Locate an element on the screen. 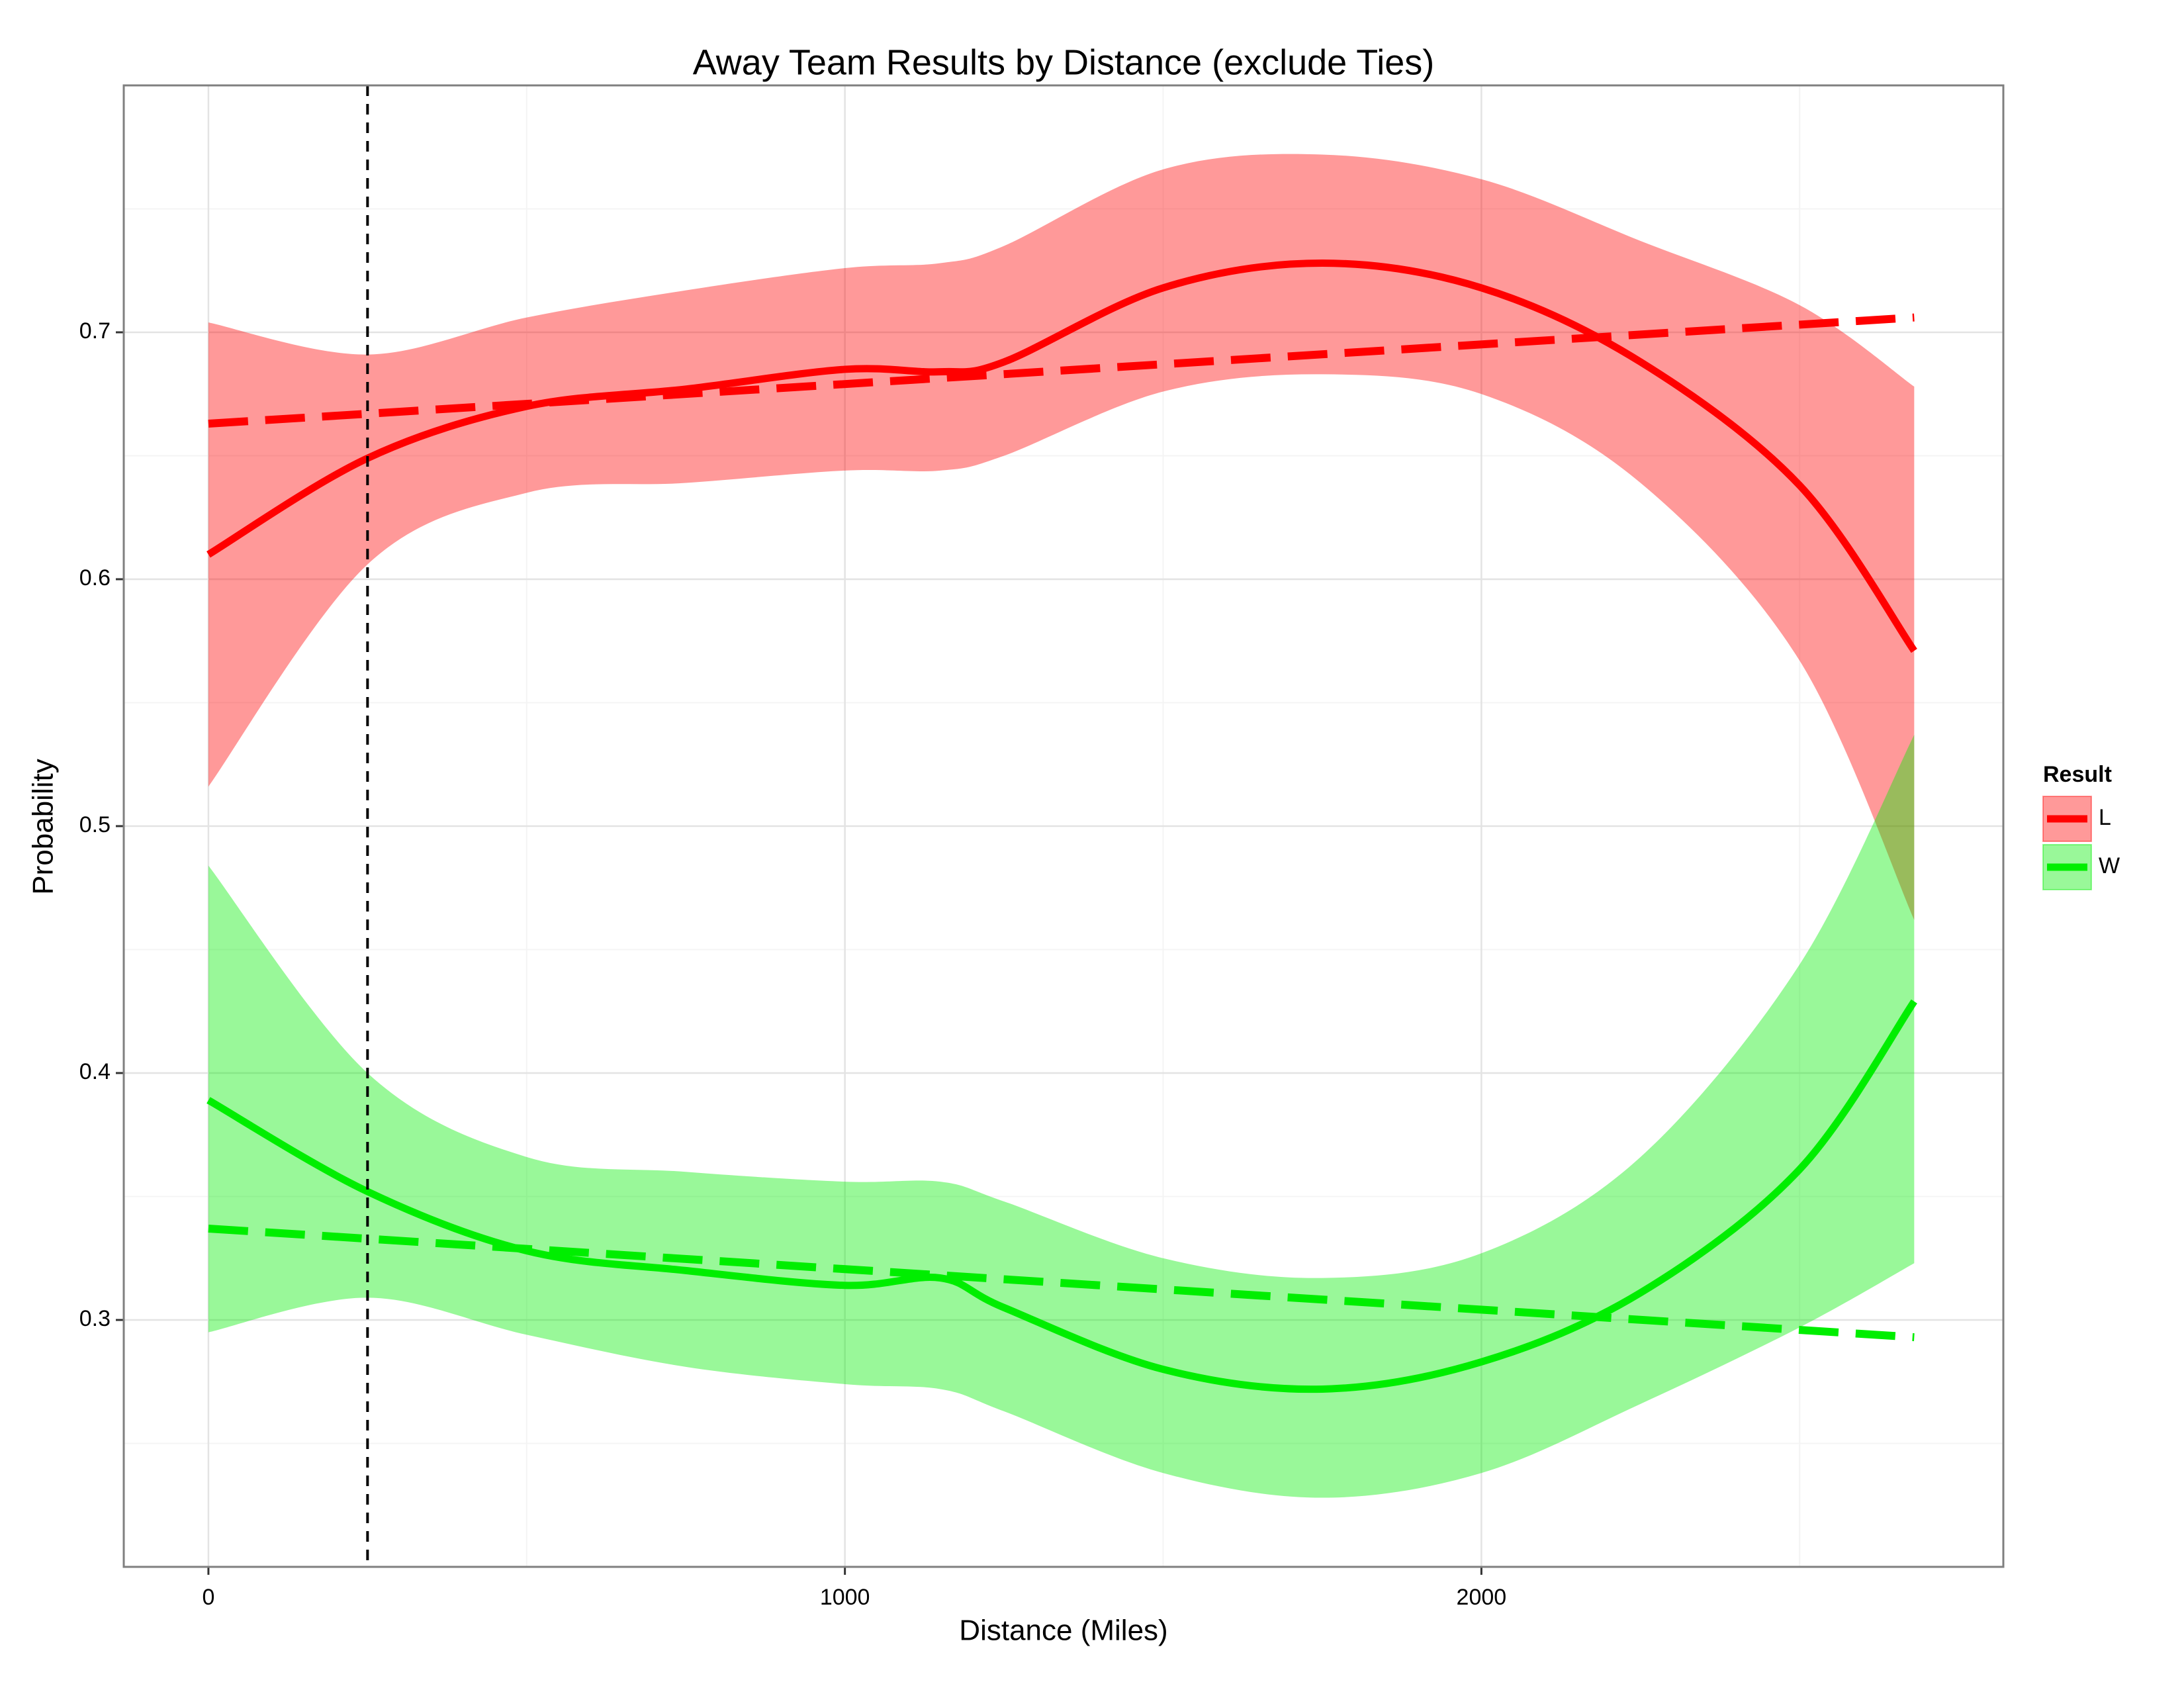  x-axis-title: Distance (Miles) is located at coordinates (1063, 1631).